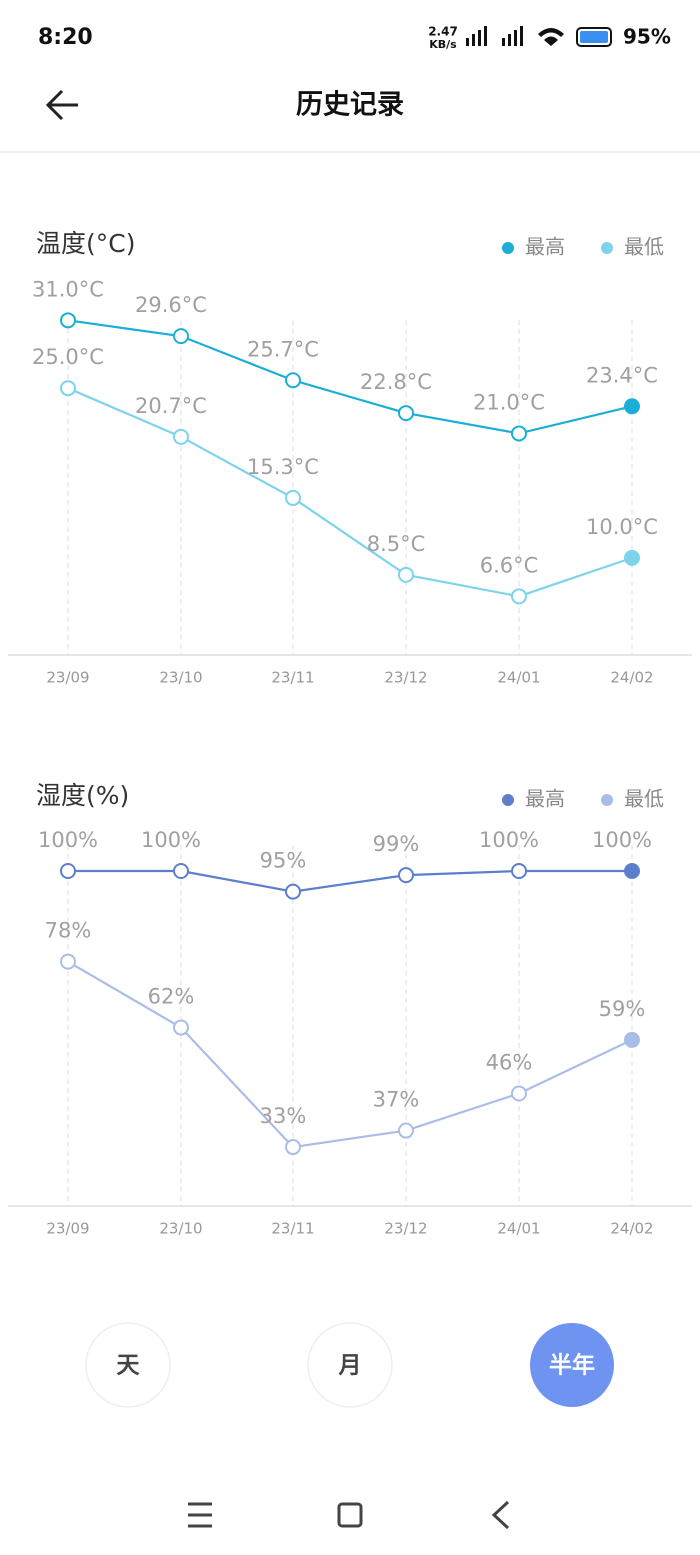 The height and width of the screenshot is (1555, 700). What do you see at coordinates (171, 997) in the screenshot?
I see `value-label: 62%` at bounding box center [171, 997].